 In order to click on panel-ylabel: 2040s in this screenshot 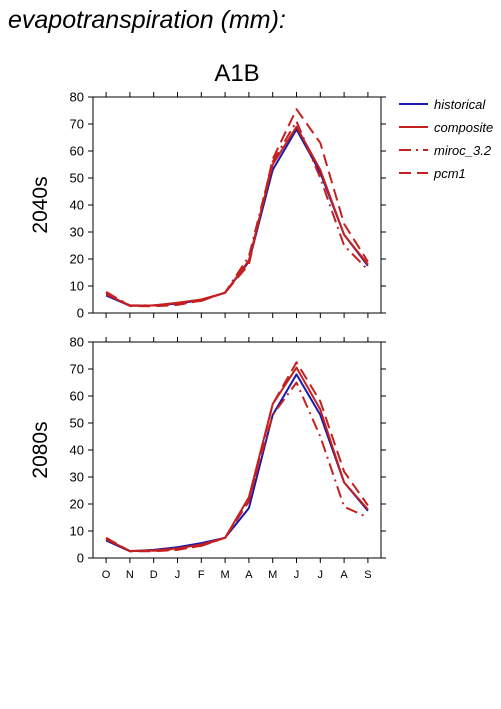, I will do `click(40, 204)`.